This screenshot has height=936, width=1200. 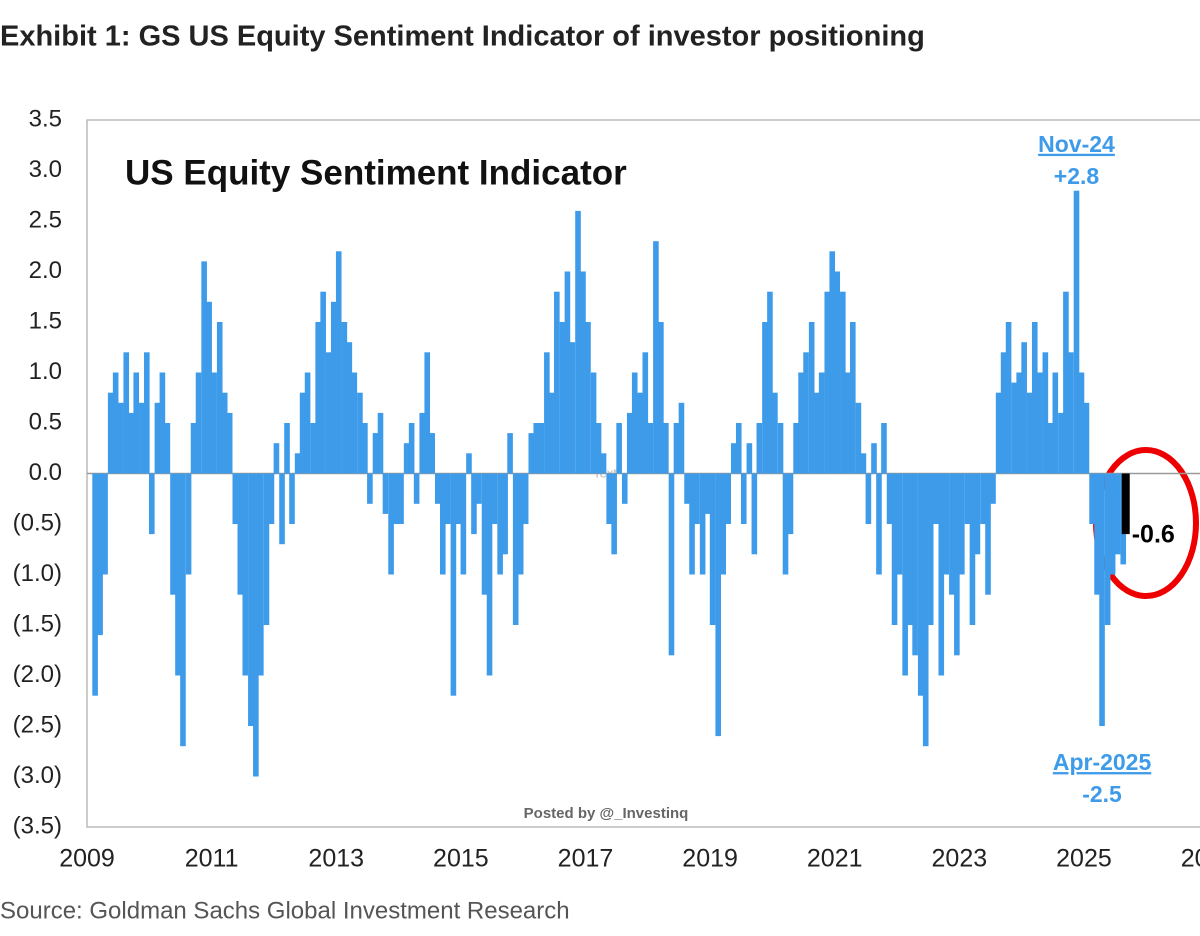 What do you see at coordinates (37, 674) in the screenshot?
I see `y-tick-label: (2.0)` at bounding box center [37, 674].